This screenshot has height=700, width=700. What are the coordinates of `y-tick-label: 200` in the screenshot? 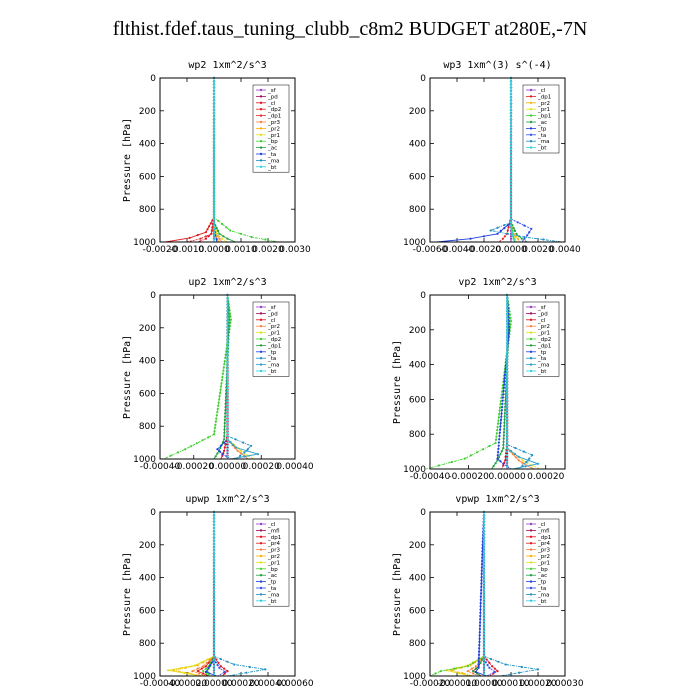 It's located at (147, 329).